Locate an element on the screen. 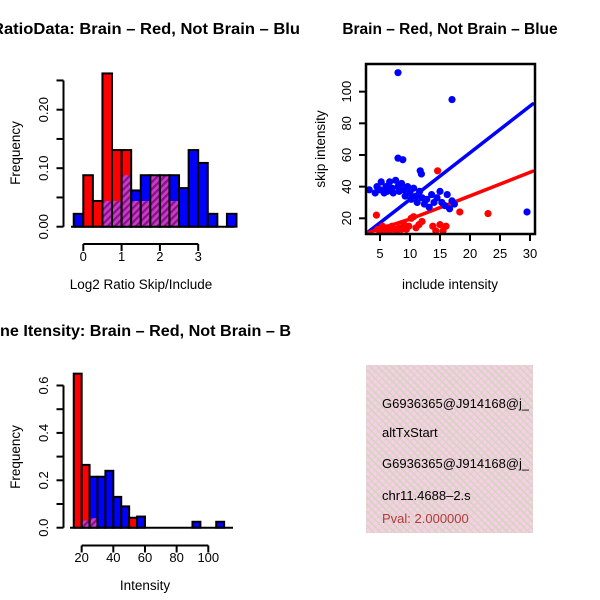 The width and height of the screenshot is (600, 600). y-tick-label: 100 is located at coordinates (346, 92).